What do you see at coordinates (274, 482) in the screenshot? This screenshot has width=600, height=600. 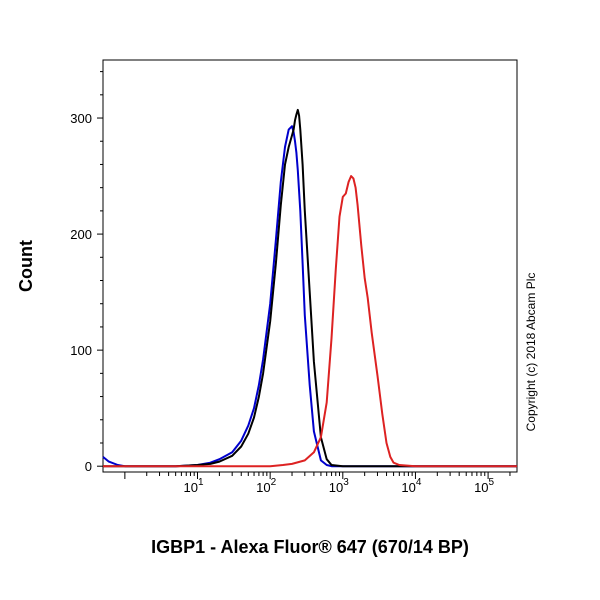 I see `x-tick-exponent: 2` at bounding box center [274, 482].